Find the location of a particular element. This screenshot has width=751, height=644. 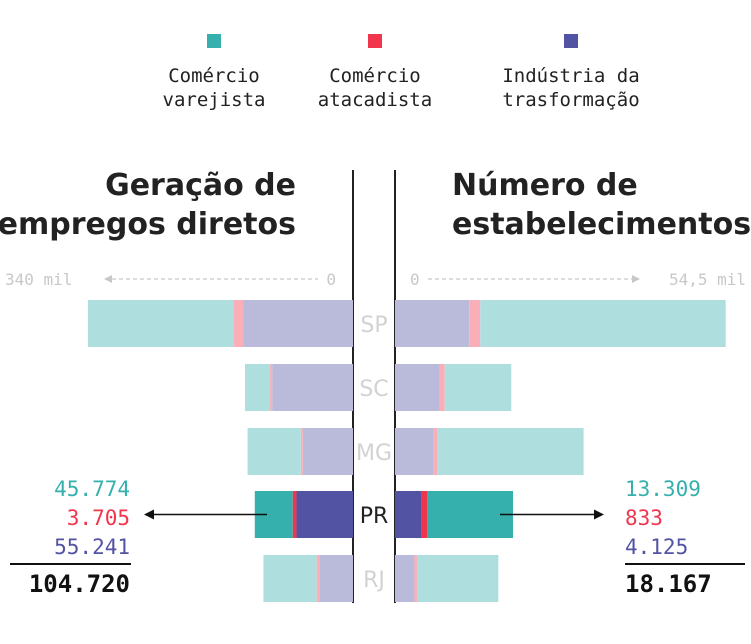

right-pr-value-2: 833 is located at coordinates (644, 518).